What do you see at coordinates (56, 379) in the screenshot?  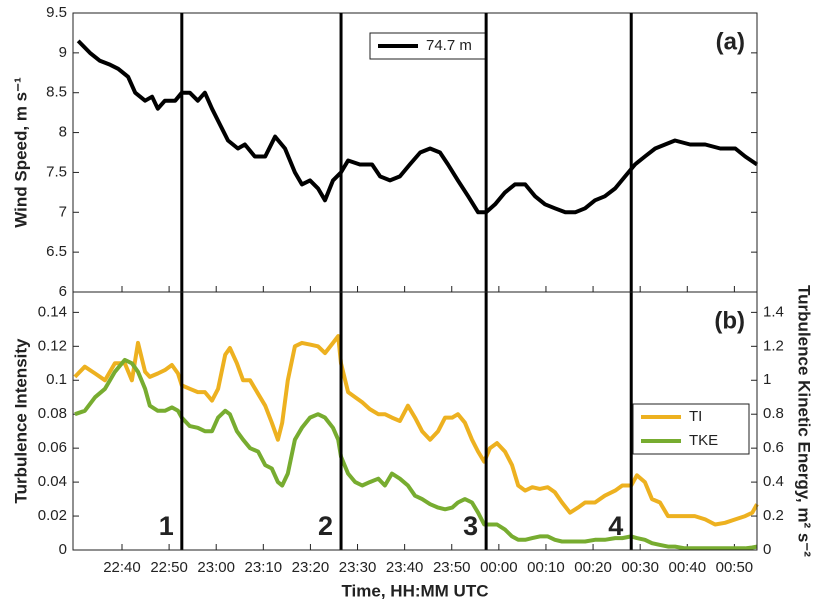 I see `y-tick-label: 0.1` at bounding box center [56, 379].